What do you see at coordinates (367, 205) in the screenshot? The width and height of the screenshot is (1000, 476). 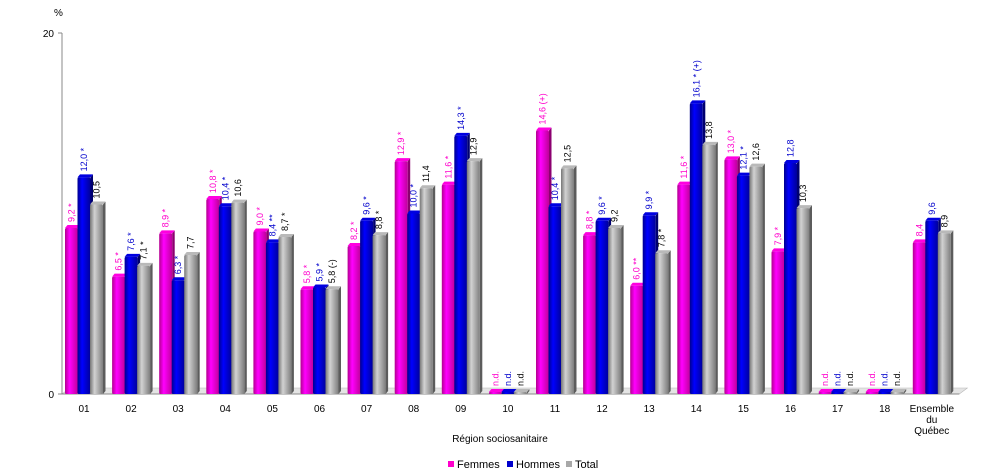 I see `data-label-hommes: 9,6 *` at bounding box center [367, 205].